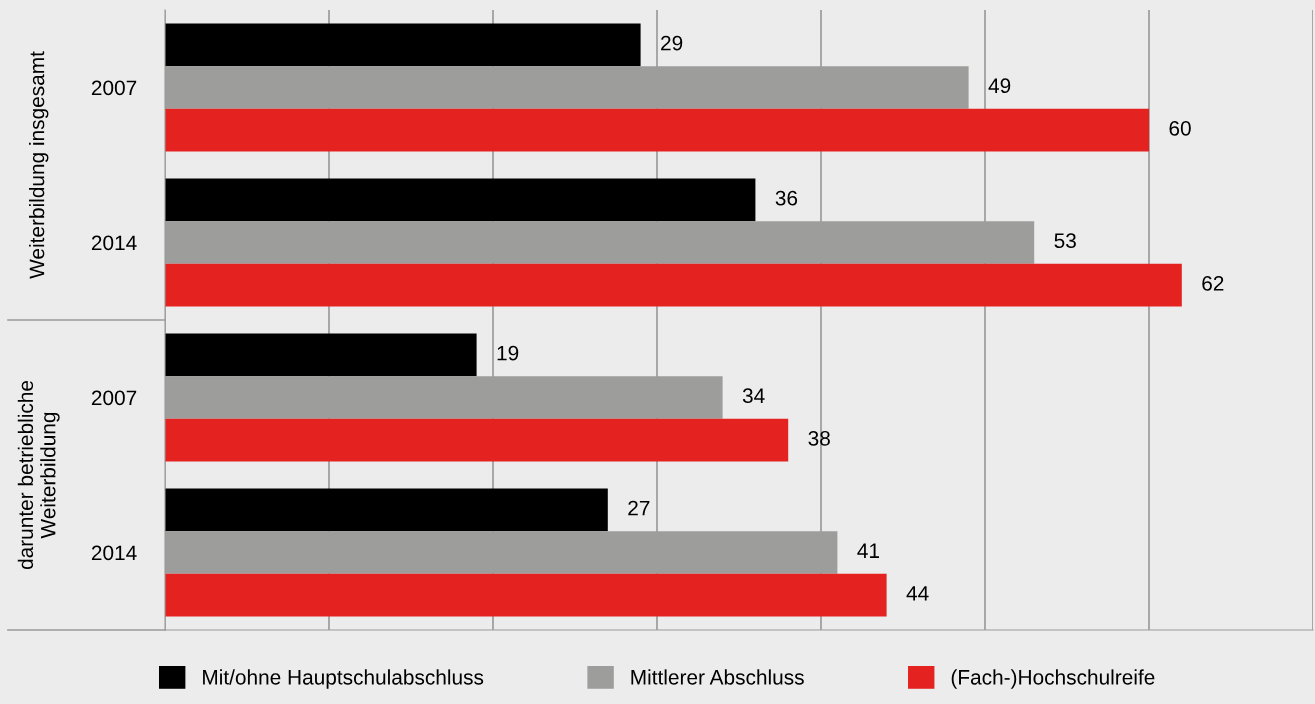  Describe the element at coordinates (1053, 679) in the screenshot. I see `legend-label: (Fach-)Hochschulreife` at that location.